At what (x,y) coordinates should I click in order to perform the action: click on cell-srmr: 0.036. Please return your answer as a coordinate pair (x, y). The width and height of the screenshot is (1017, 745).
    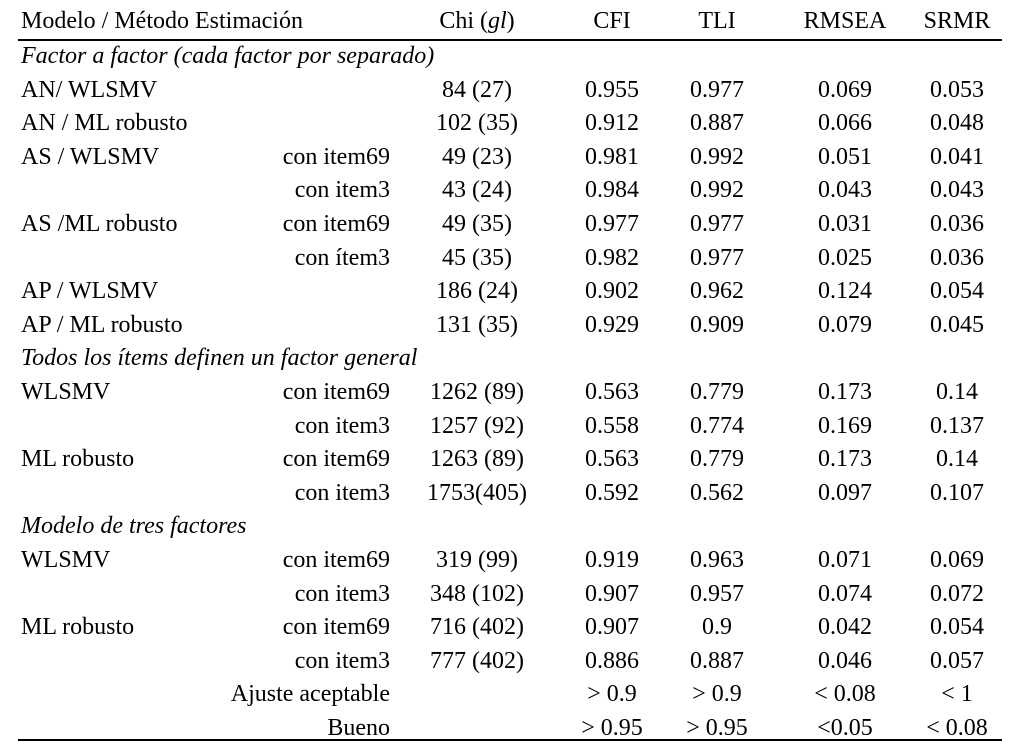
    Looking at the image, I should click on (957, 224).